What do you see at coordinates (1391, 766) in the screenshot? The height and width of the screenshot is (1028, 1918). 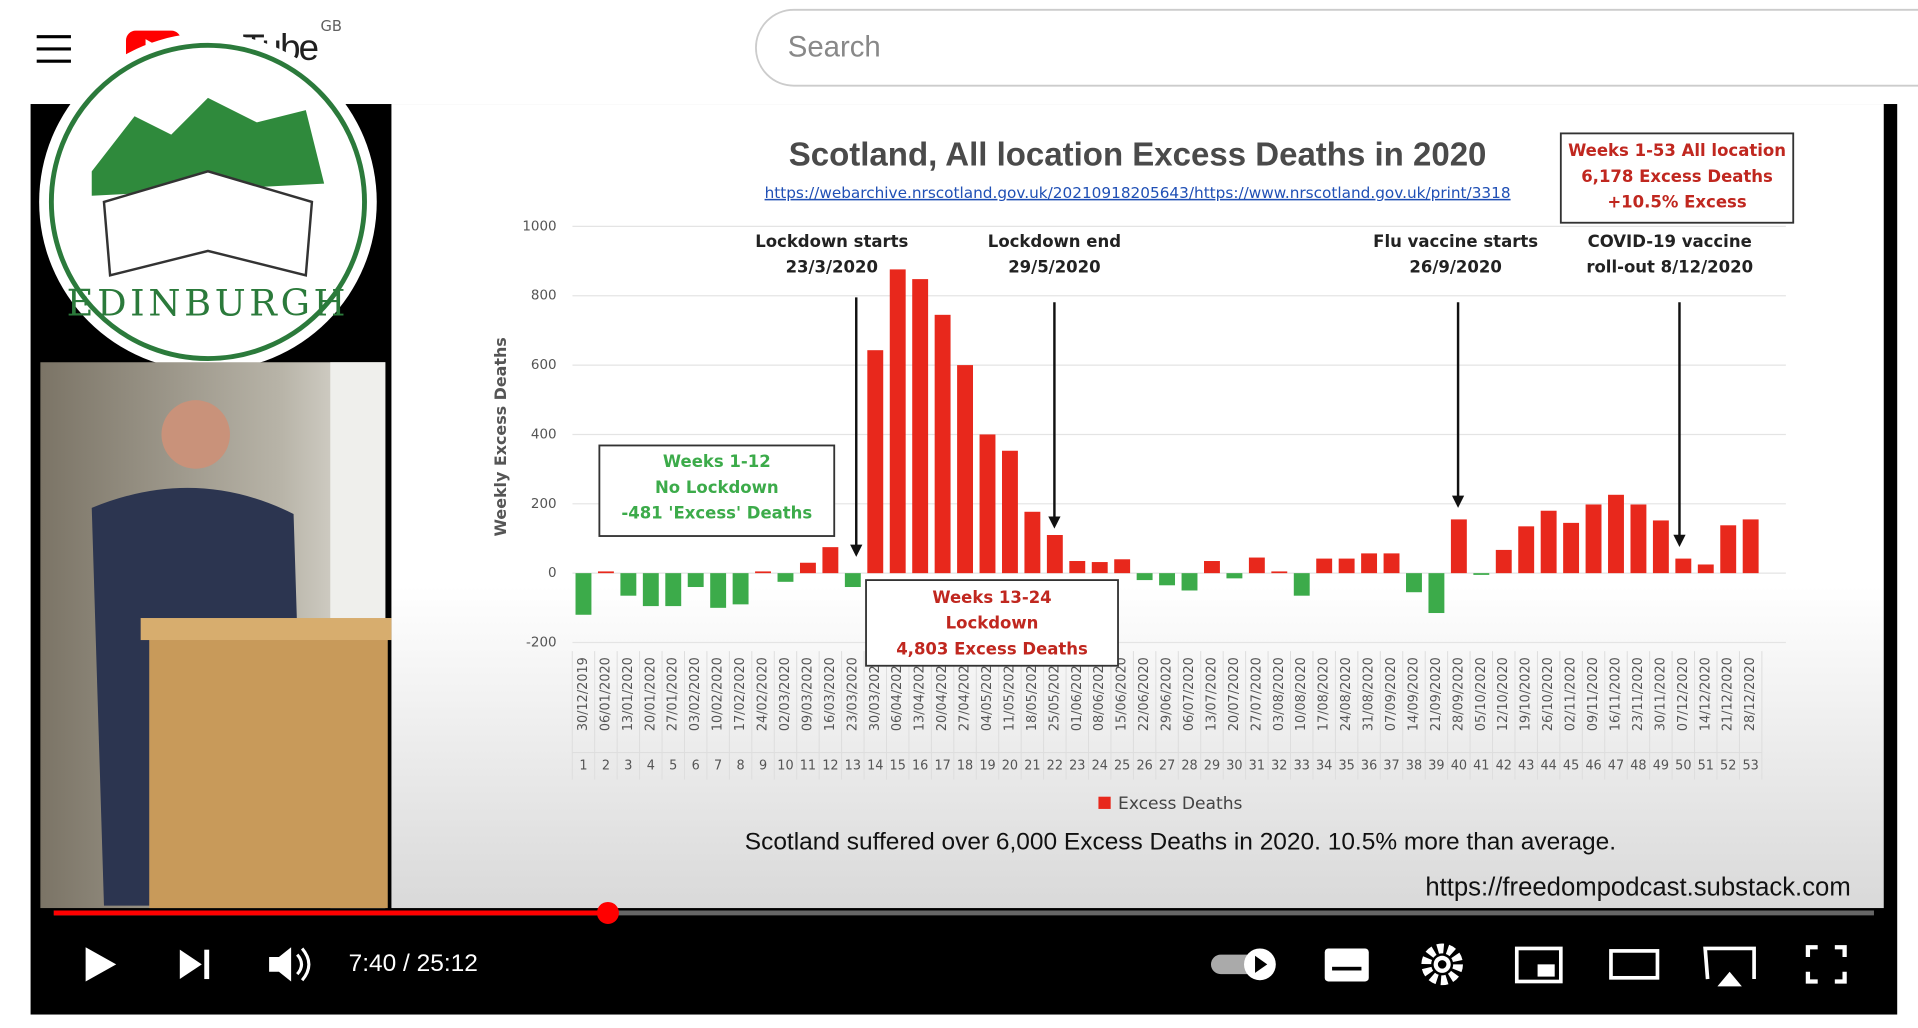 I see `week-number: 37` at bounding box center [1391, 766].